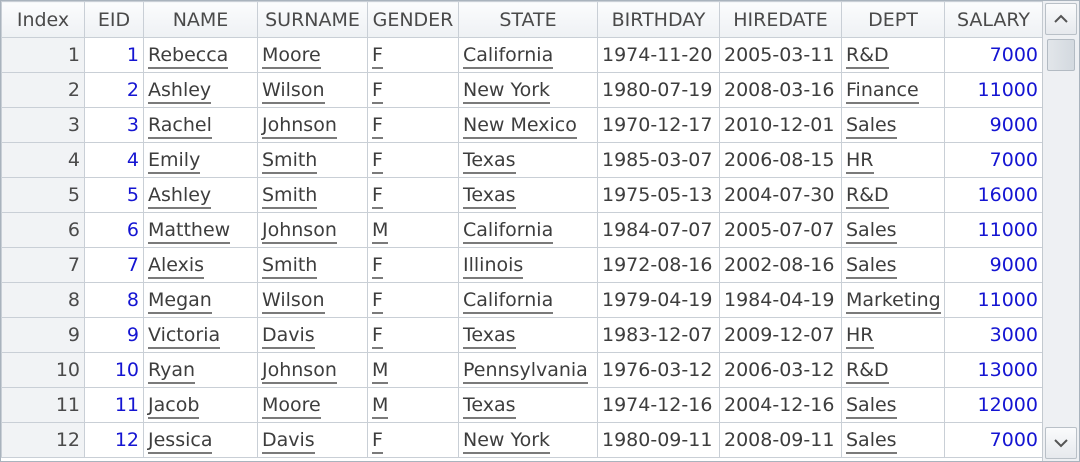 The width and height of the screenshot is (1080, 462). I want to click on cell-hiredate: 2009-12-07, so click(780, 335).